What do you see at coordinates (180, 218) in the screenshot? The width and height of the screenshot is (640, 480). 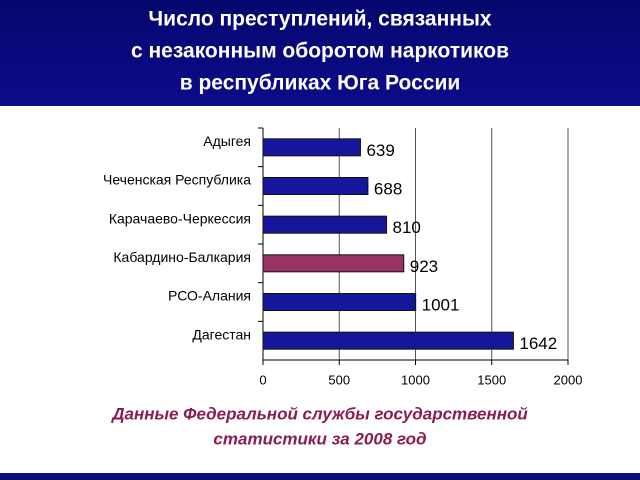 I see `y-tick-label: Карачаево-Черкессия` at bounding box center [180, 218].